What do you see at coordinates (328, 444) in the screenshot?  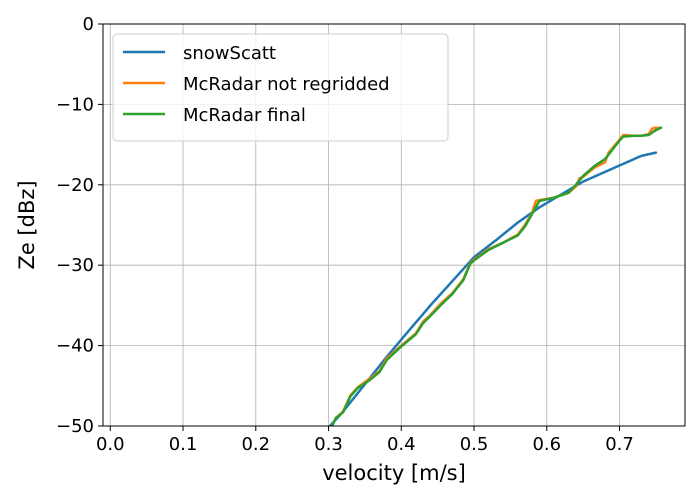 I see `x-tick-label: 0.3` at bounding box center [328, 444].